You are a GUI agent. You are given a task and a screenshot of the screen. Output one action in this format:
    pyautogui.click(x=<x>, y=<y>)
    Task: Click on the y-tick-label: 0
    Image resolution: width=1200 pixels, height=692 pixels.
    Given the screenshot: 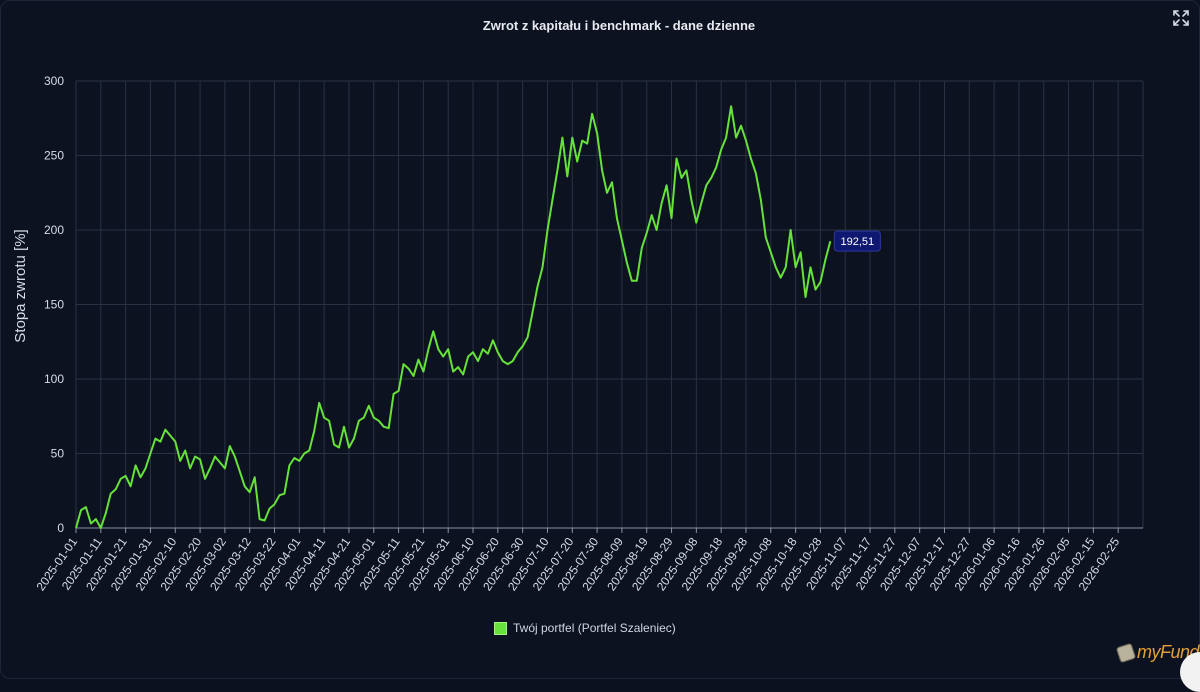 What is the action you would take?
    pyautogui.click(x=60, y=528)
    